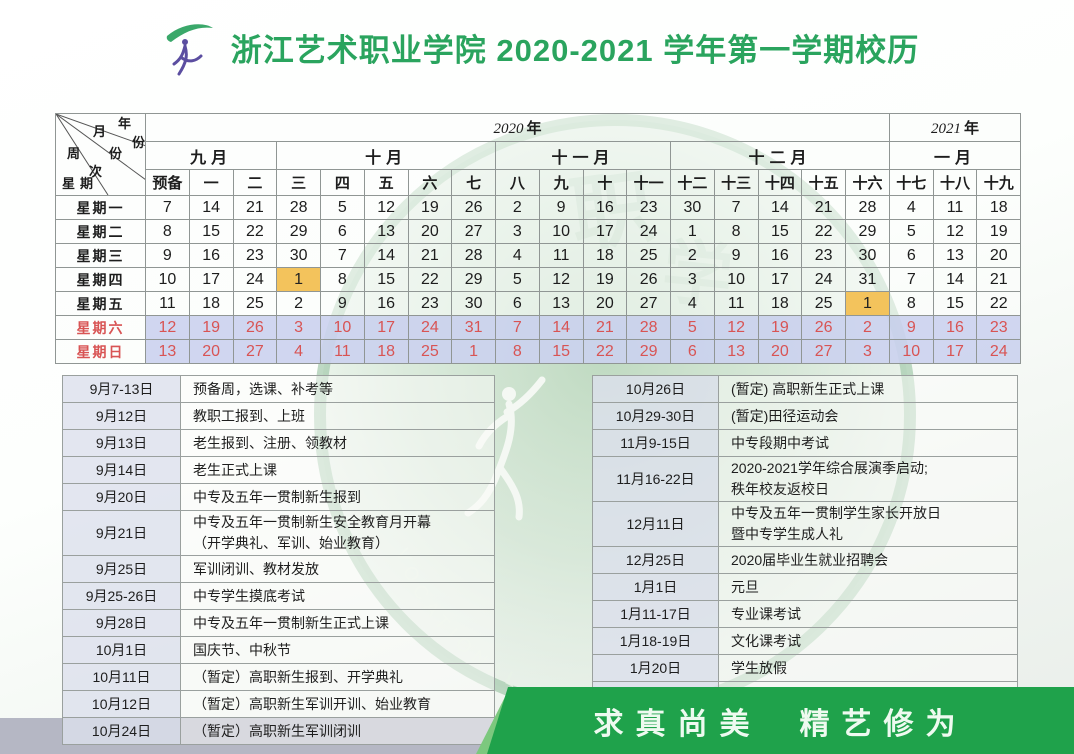 This screenshot has width=1074, height=754. I want to click on corner-month-label: 月, so click(100, 131).